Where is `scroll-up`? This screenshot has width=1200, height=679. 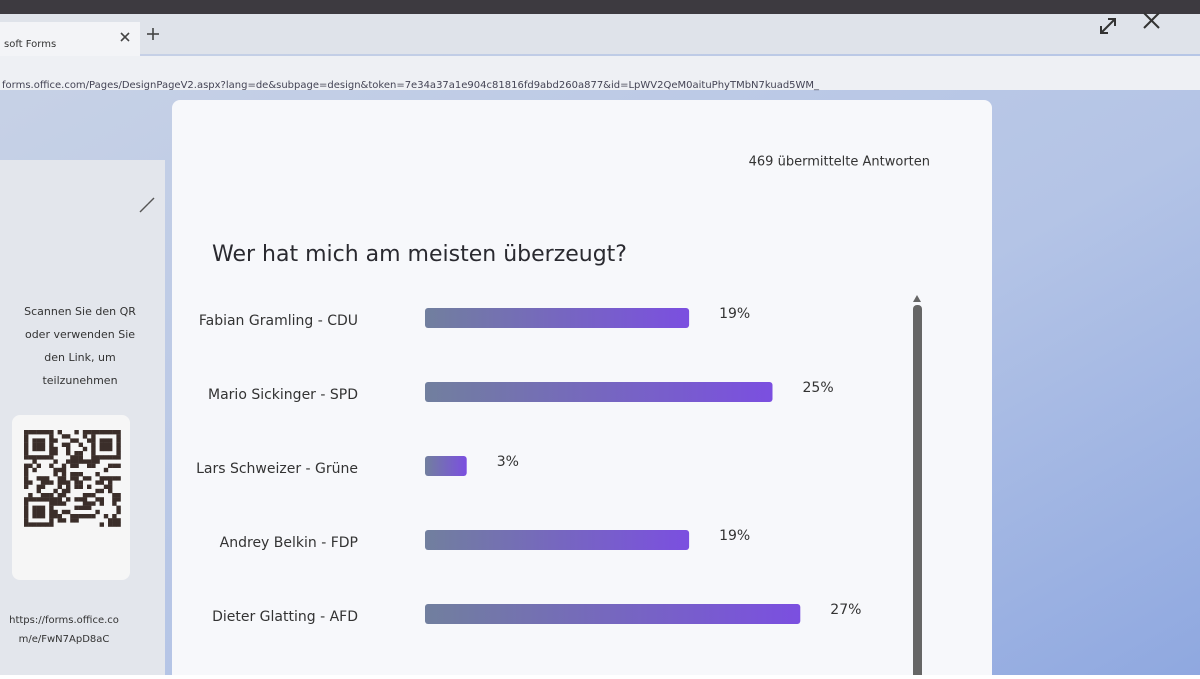
scroll-up is located at coordinates (917, 298).